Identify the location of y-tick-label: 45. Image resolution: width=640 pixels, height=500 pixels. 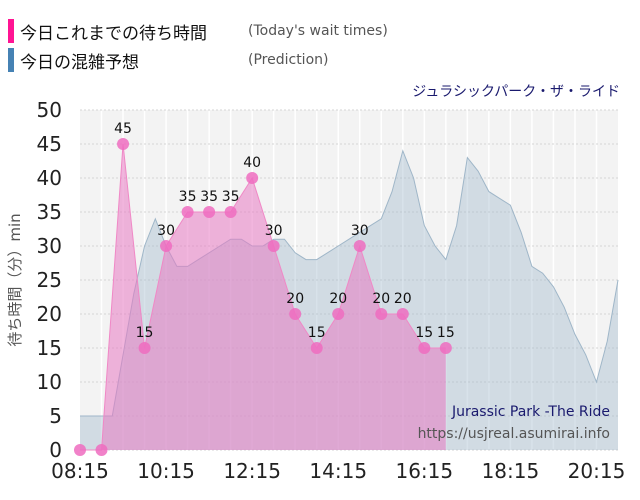
(49, 144).